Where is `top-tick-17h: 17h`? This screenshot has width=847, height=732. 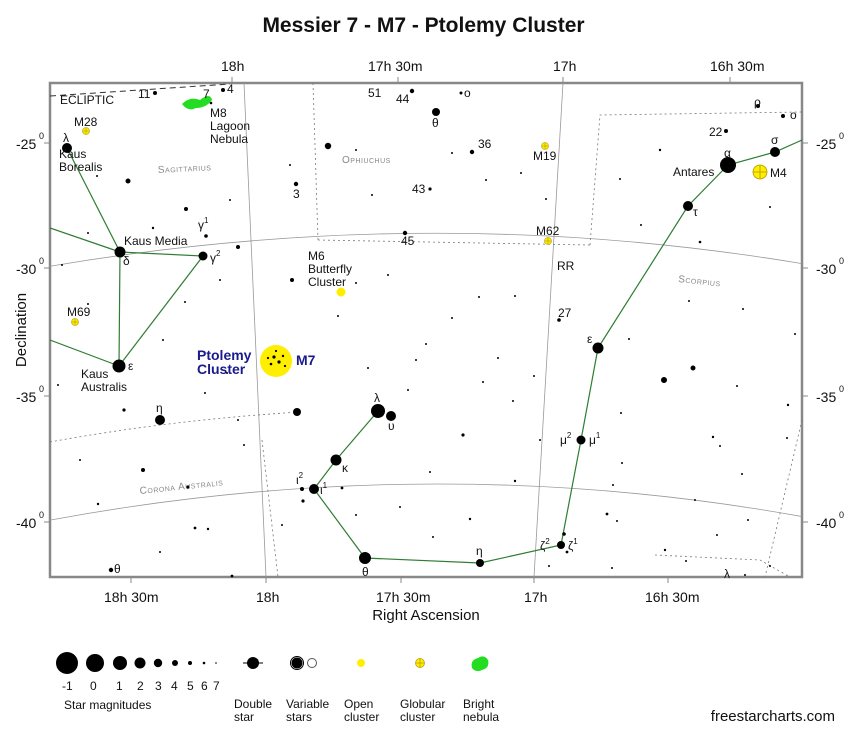 top-tick-17h: 17h is located at coordinates (564, 66).